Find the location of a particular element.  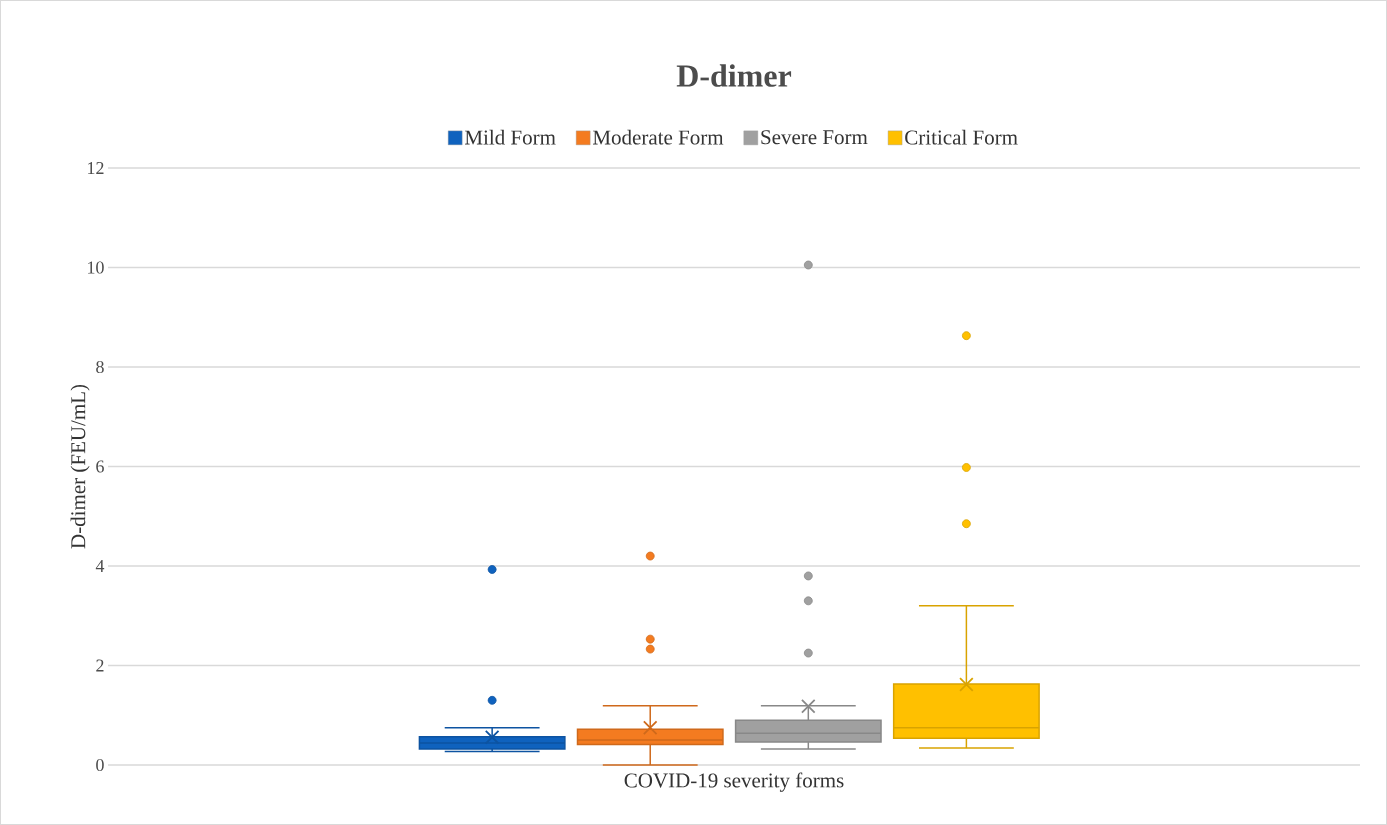

legend-label: Mild Form is located at coordinates (510, 137).